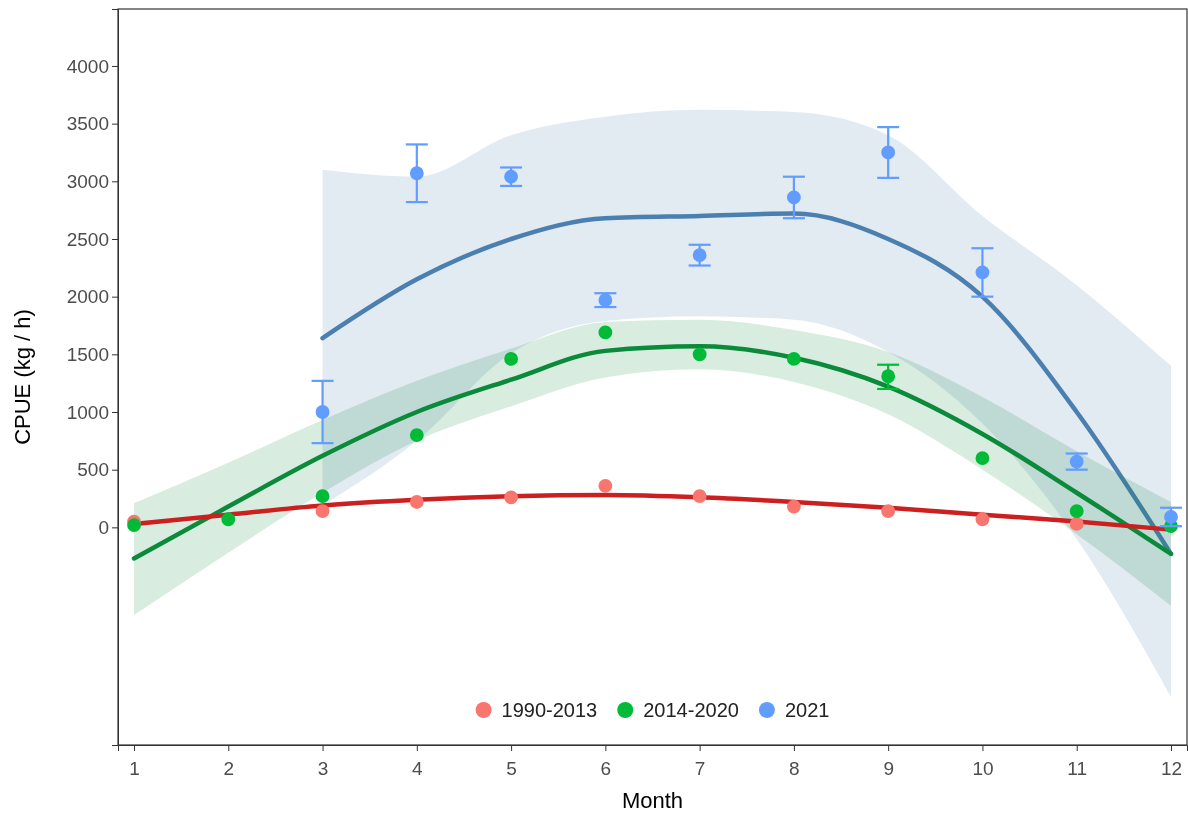  What do you see at coordinates (1171, 768) in the screenshot?
I see `x-tick-label: 12` at bounding box center [1171, 768].